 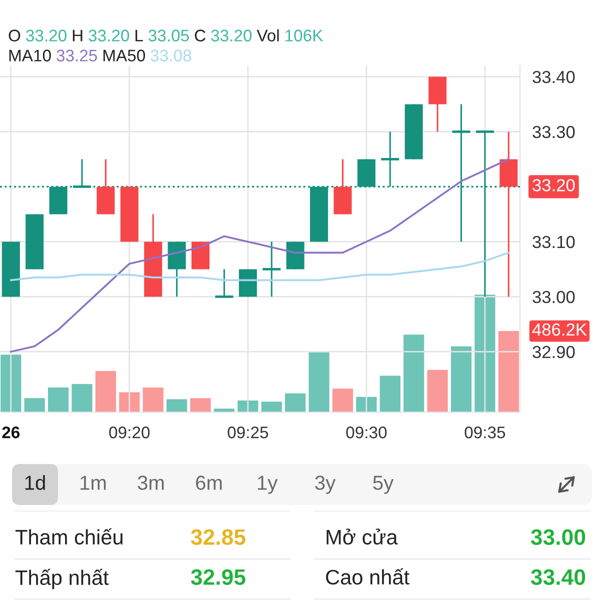 What do you see at coordinates (485, 432) in the screenshot?
I see `x-tick-label: 09:35` at bounding box center [485, 432].